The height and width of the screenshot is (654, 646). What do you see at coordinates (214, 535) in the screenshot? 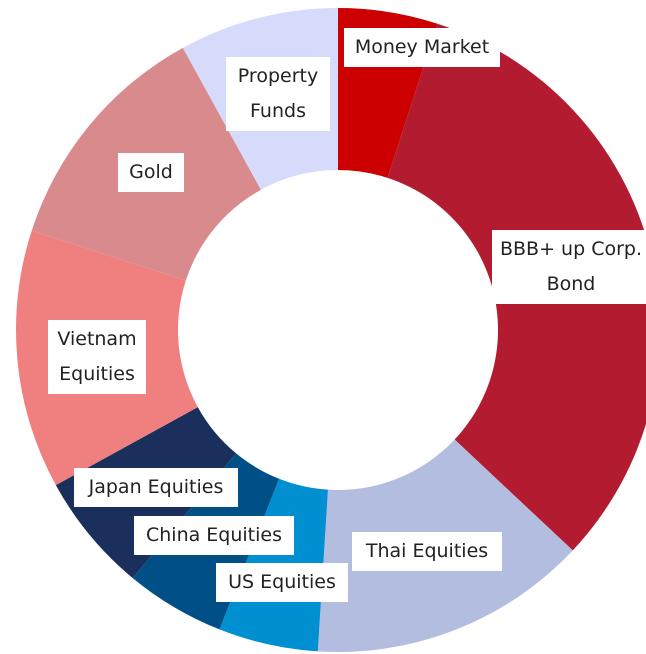
I see `slice-label: China Equities` at bounding box center [214, 535].